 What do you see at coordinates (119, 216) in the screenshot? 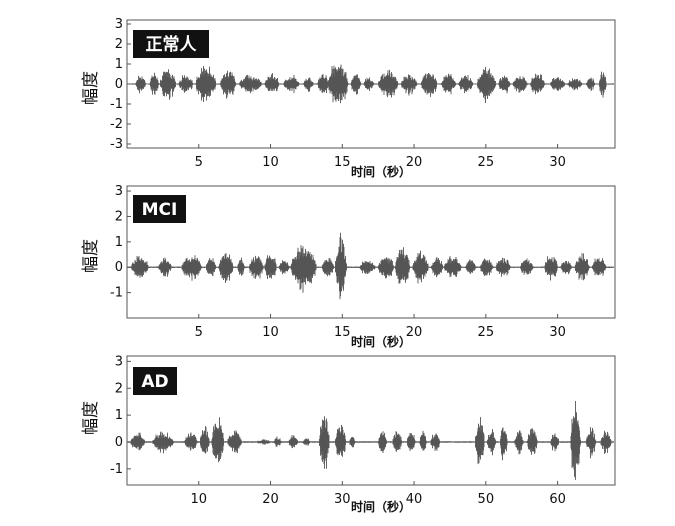
I see `y-tick-label-mci: 2` at bounding box center [119, 216].